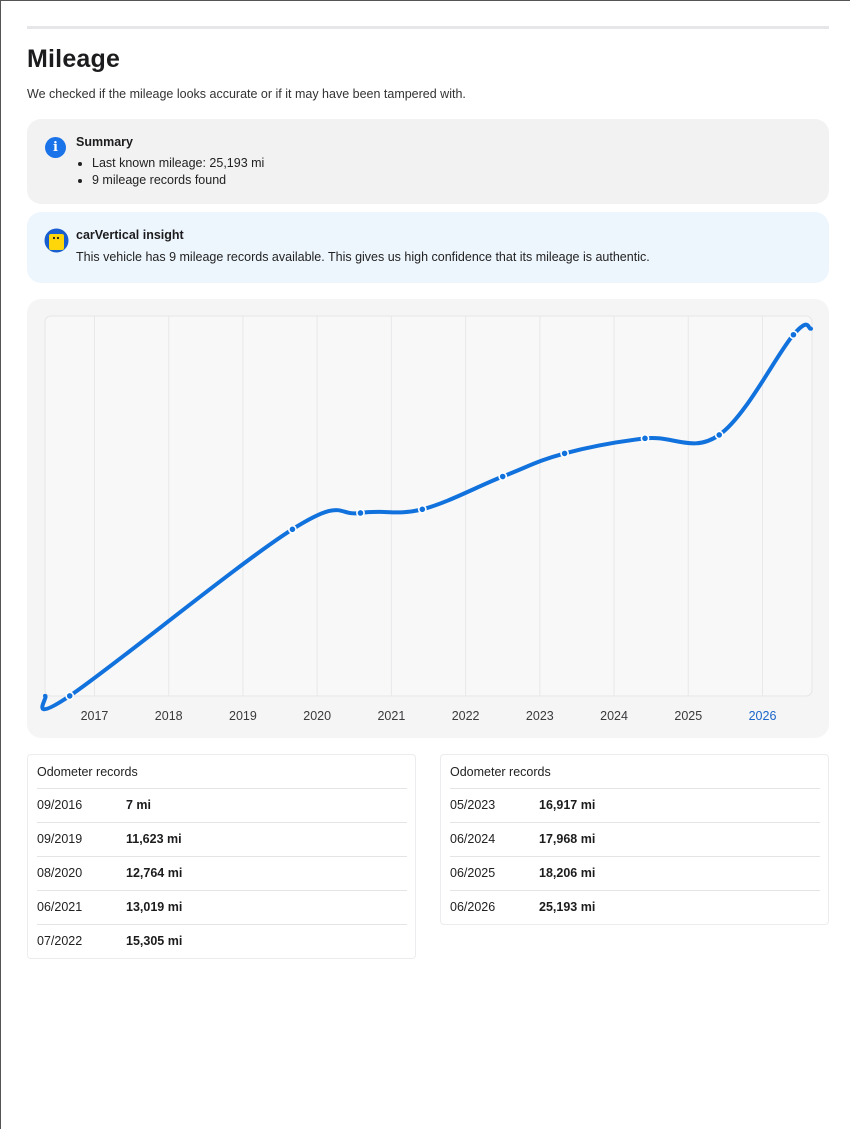 The image size is (850, 1129). I want to click on x-tick-label: 2024, so click(614, 716).